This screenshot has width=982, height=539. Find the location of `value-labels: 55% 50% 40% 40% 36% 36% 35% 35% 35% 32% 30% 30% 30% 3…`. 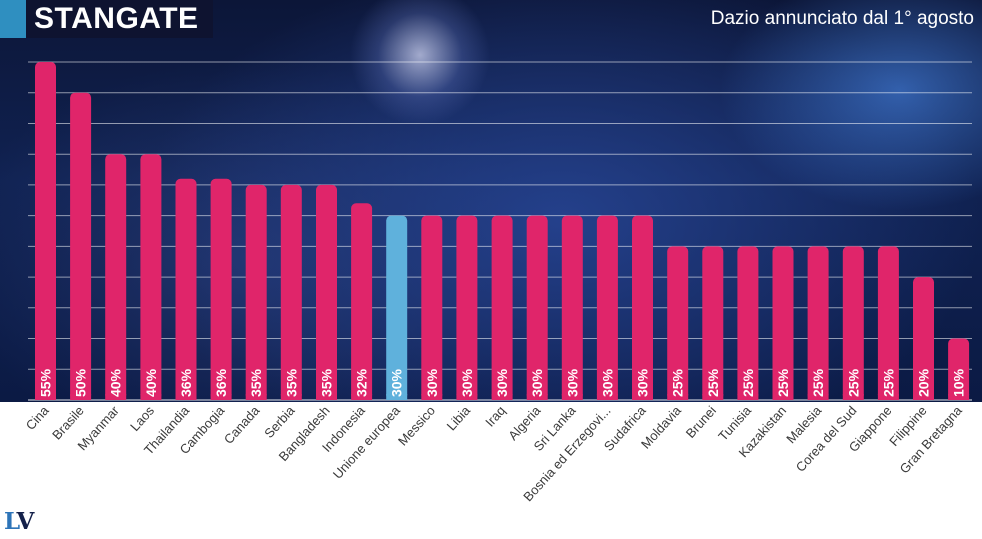

value-labels: 55% 50% 40% 40% 36% 36% 35% 35% 35% 32% 30% 30% 30% 3… is located at coordinates (502, 382).